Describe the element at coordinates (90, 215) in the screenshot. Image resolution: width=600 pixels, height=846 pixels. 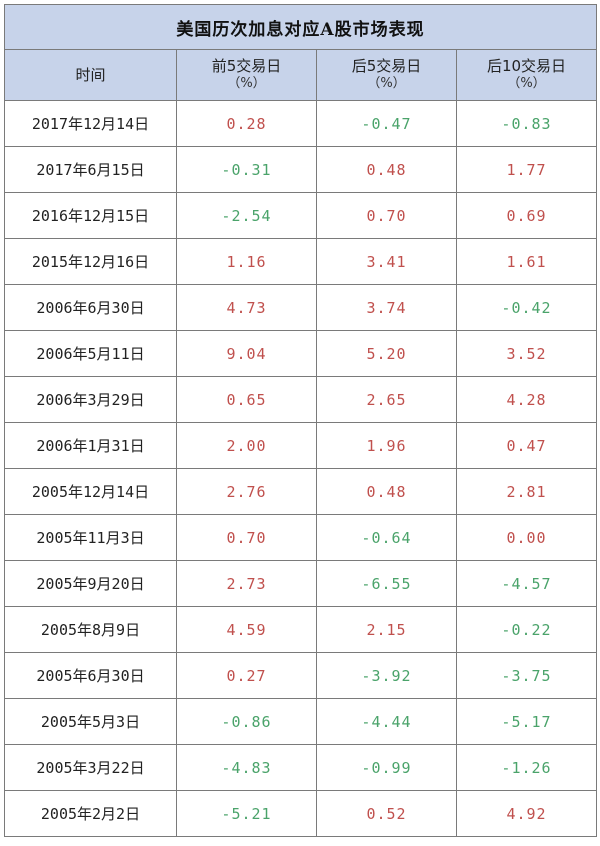
I see `cell-date: 2016年12月15日` at that location.